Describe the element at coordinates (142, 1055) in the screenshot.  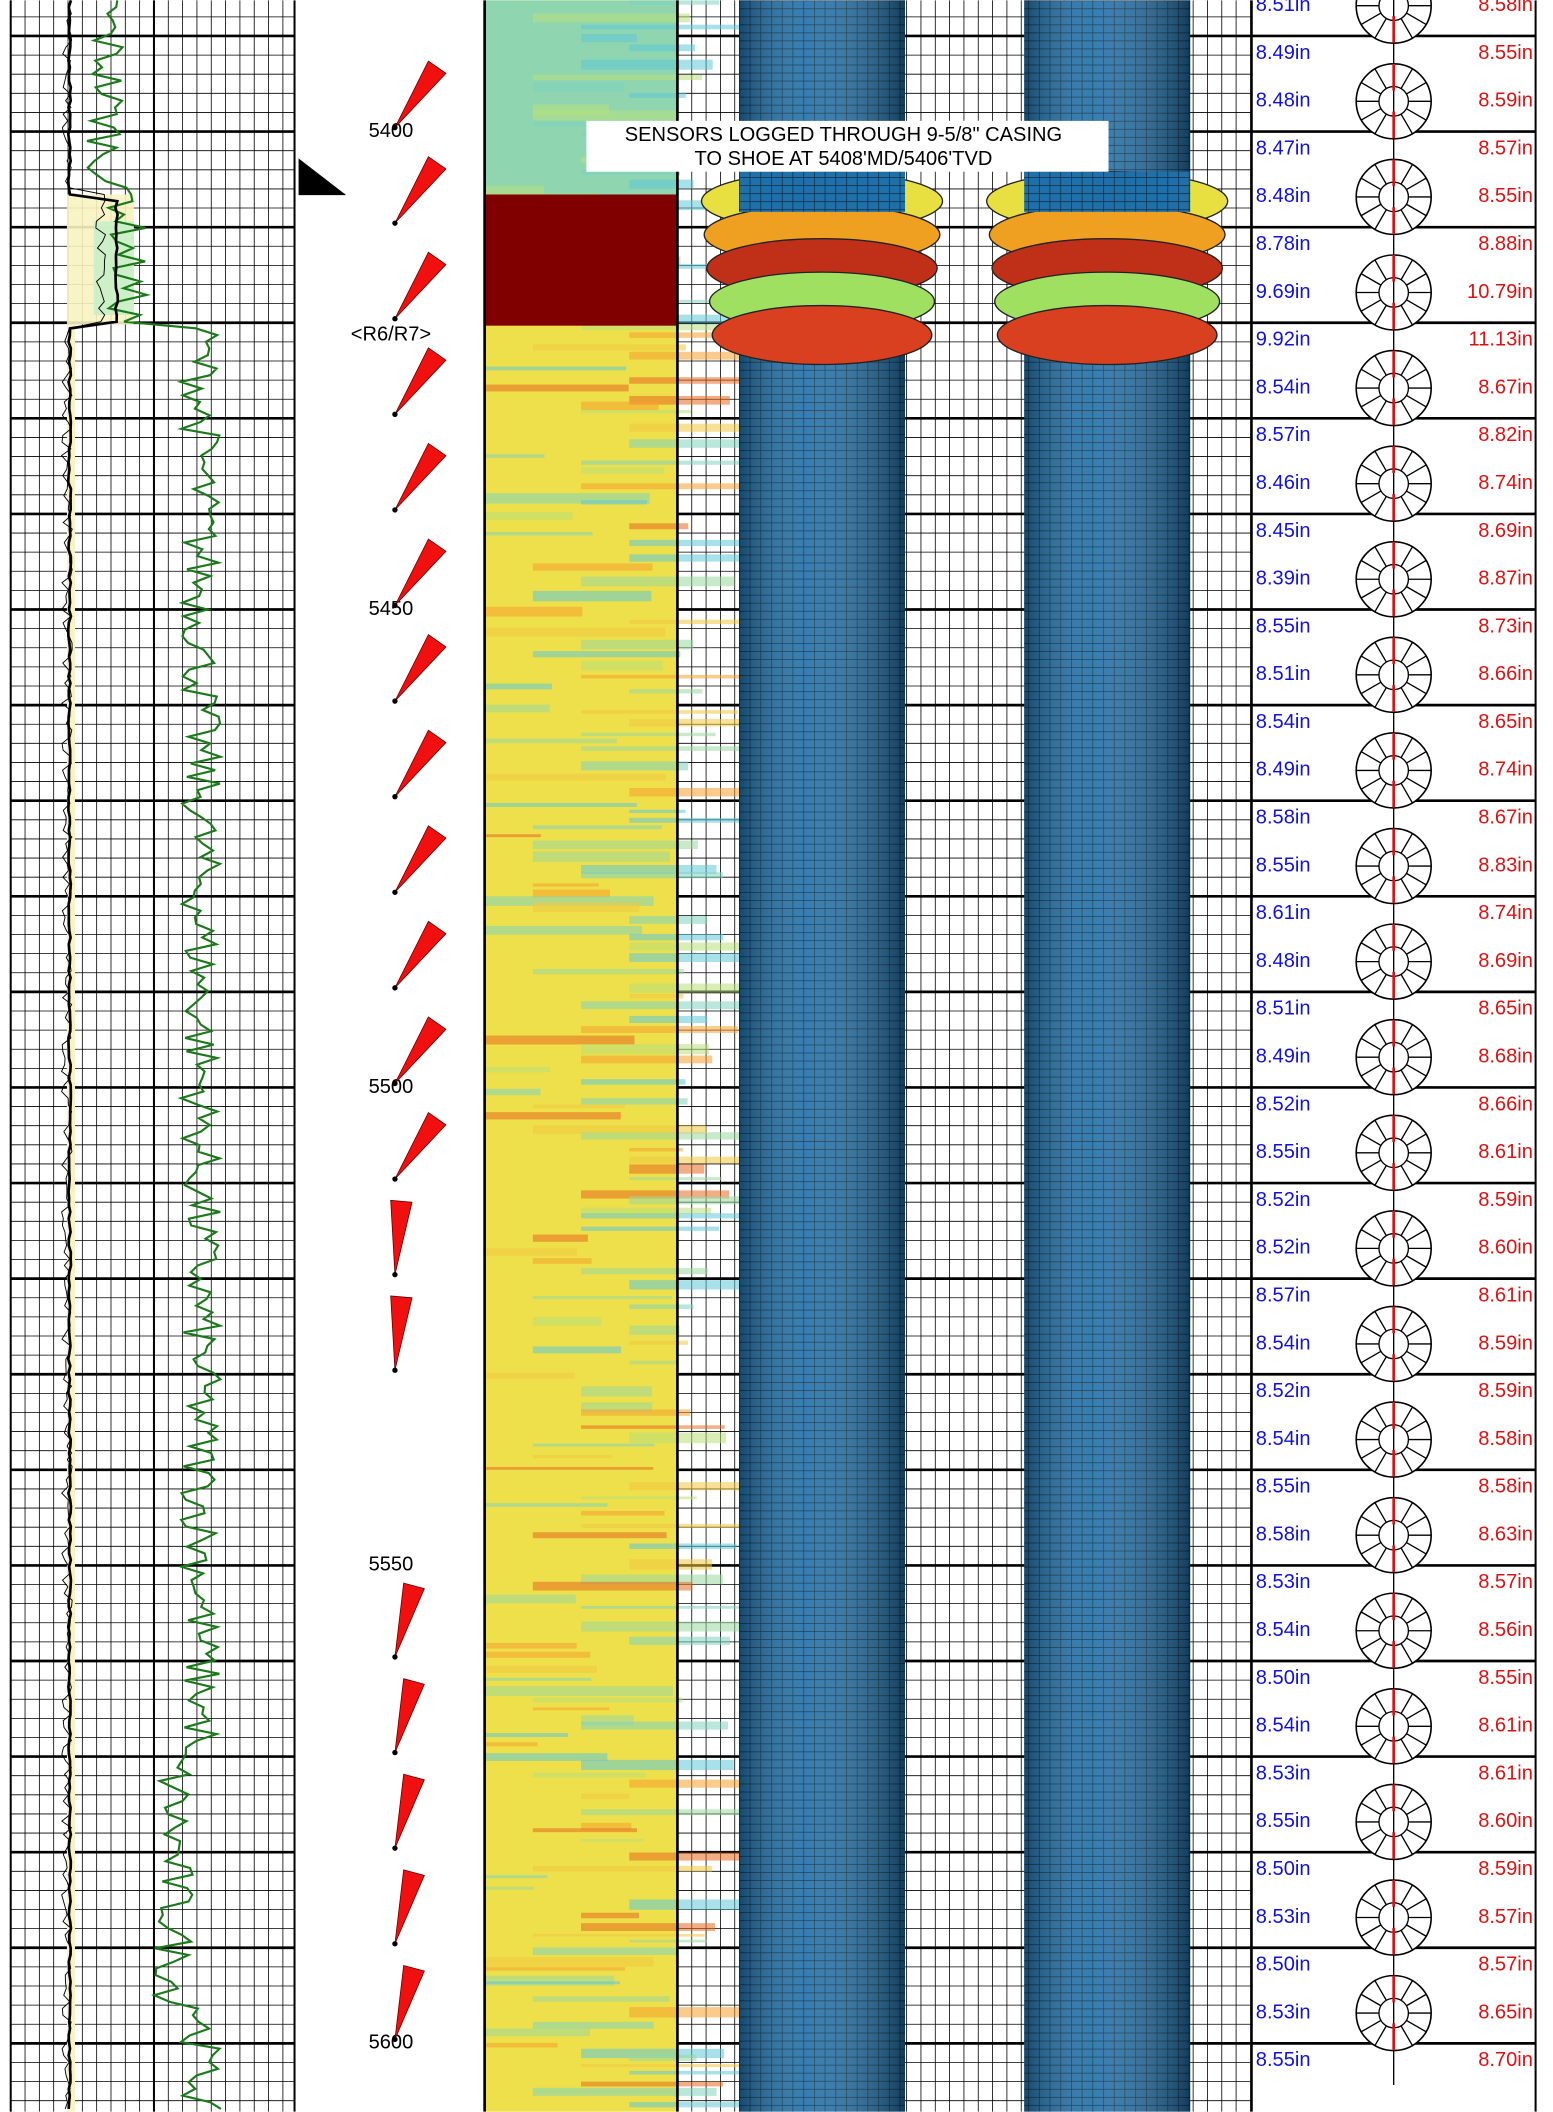
I see `curves` at that location.